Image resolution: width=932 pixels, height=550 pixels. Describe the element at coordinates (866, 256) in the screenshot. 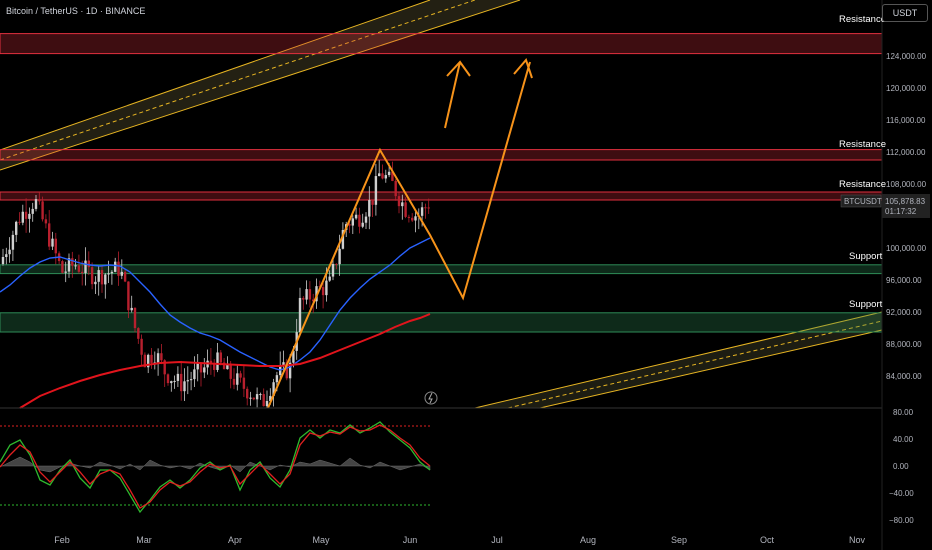

I see `support-upper-label: Support` at that location.